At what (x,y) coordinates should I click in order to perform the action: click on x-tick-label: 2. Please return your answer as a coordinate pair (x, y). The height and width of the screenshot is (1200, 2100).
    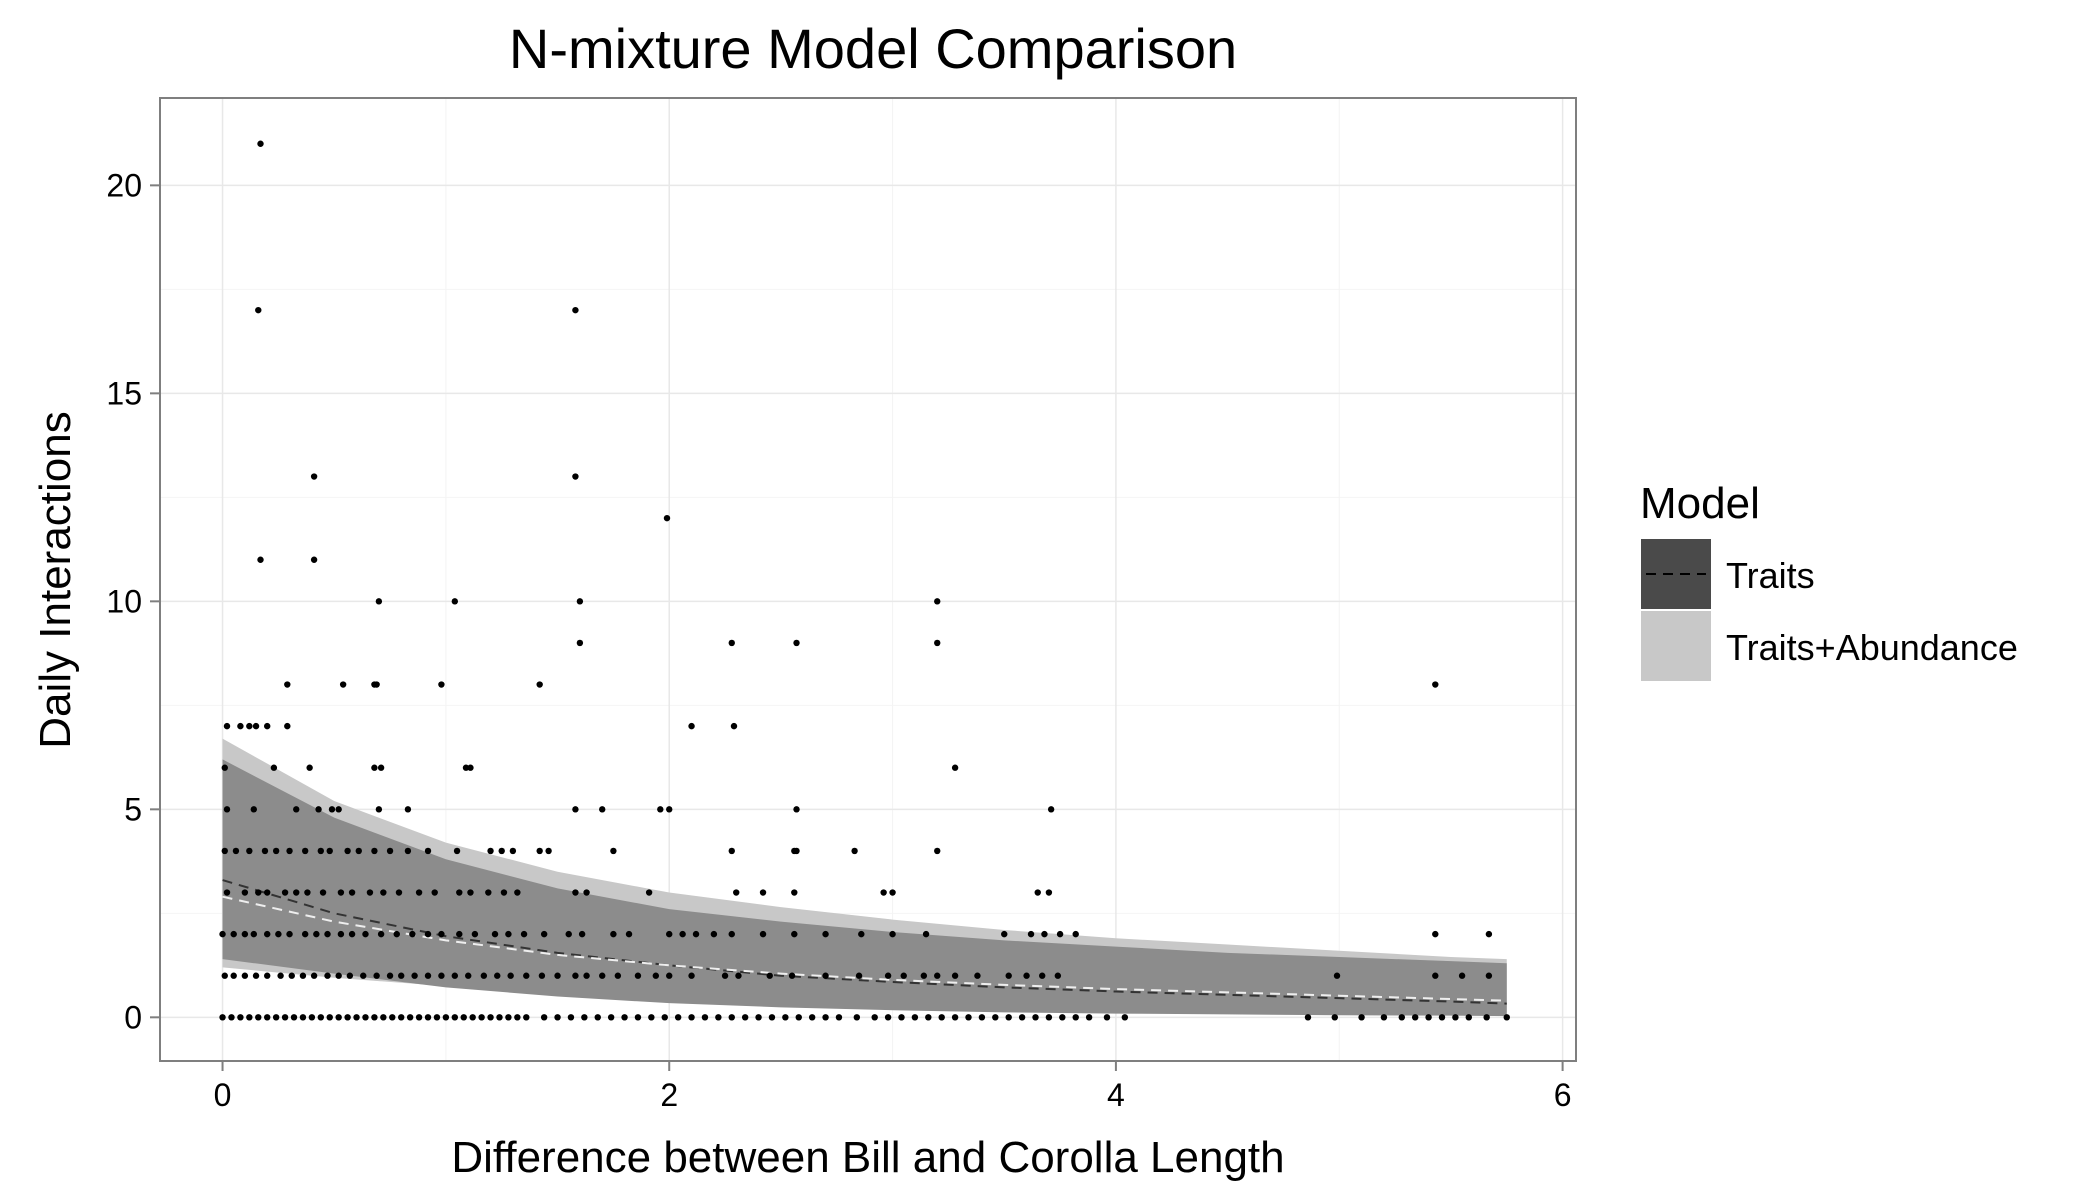
    Looking at the image, I should click on (669, 1095).